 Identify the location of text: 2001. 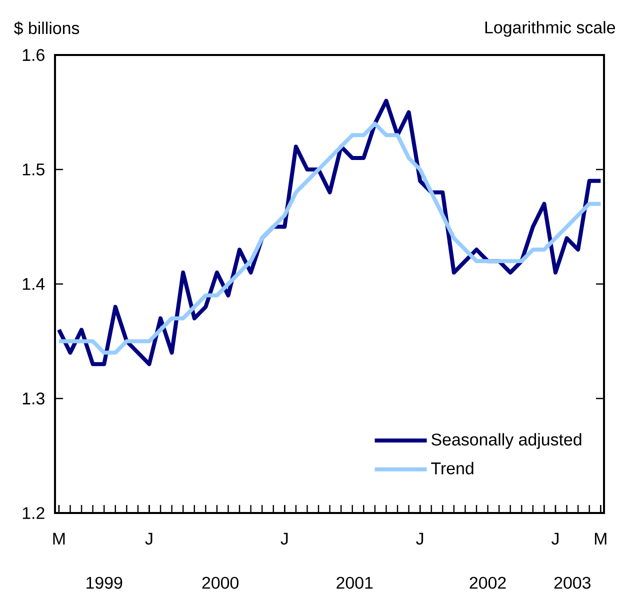
(354, 582).